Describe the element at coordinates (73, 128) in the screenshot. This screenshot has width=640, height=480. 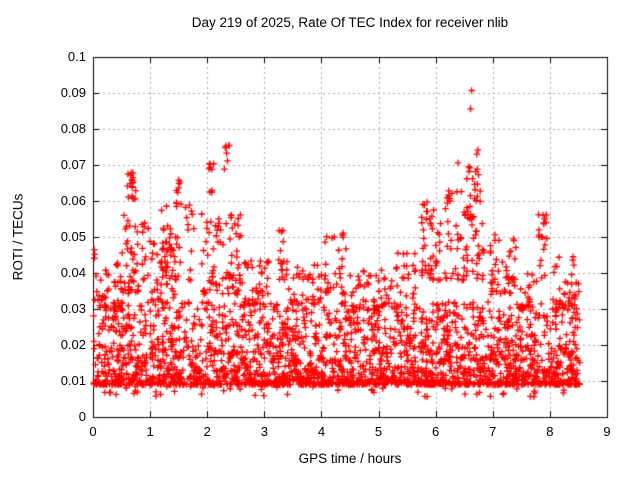
I see `y-tick-label: 0.08` at that location.